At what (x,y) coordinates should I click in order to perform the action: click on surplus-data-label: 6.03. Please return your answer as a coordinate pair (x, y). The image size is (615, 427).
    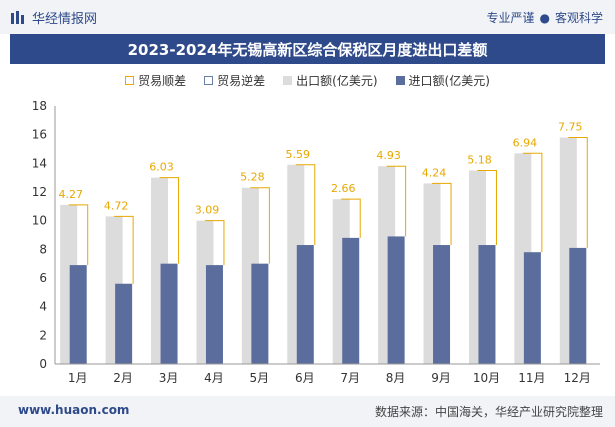
    Looking at the image, I should click on (161, 167).